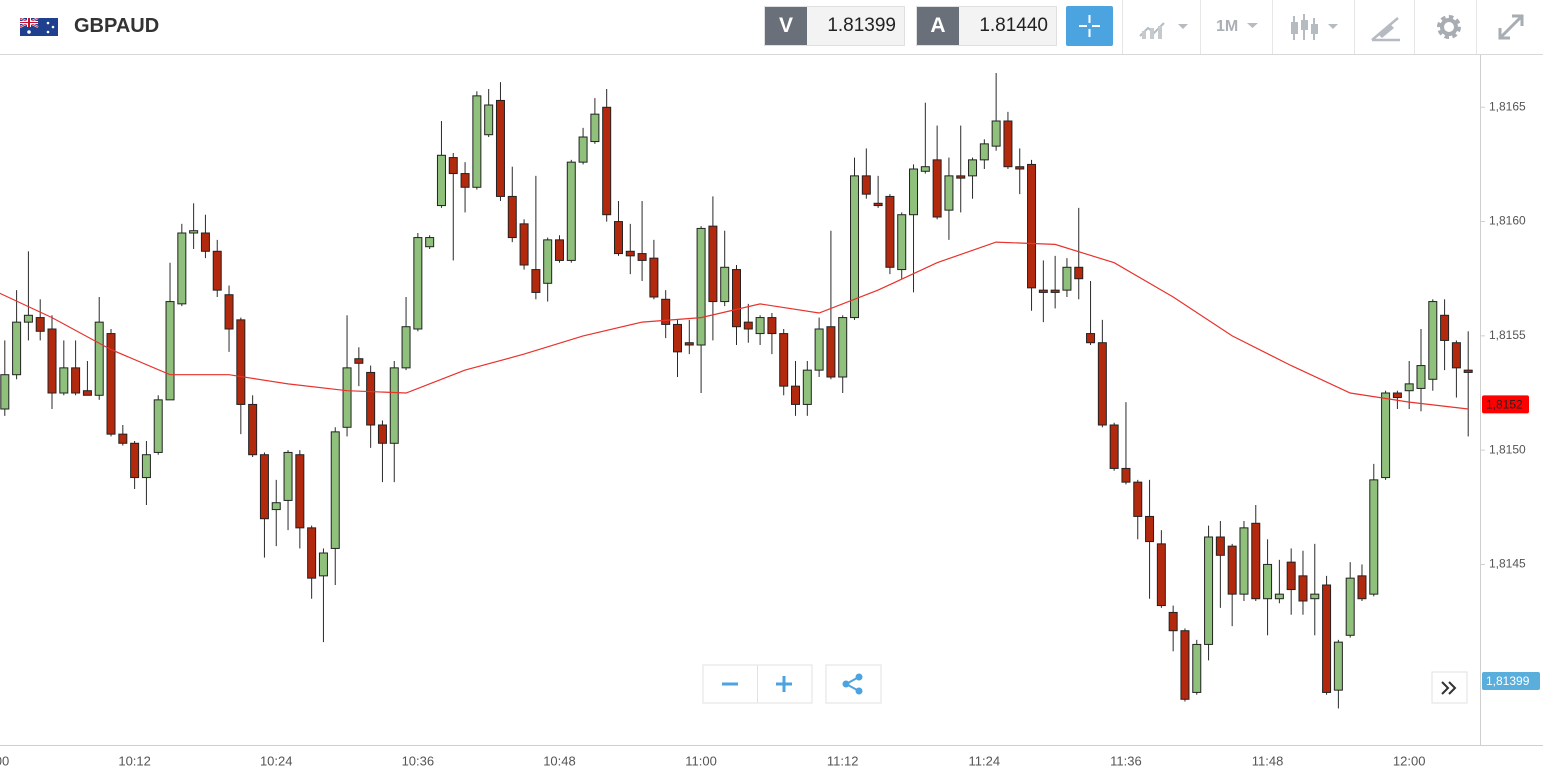 This screenshot has height=784, width=1543. I want to click on y-tick-label: 1,8160, so click(1507, 221).